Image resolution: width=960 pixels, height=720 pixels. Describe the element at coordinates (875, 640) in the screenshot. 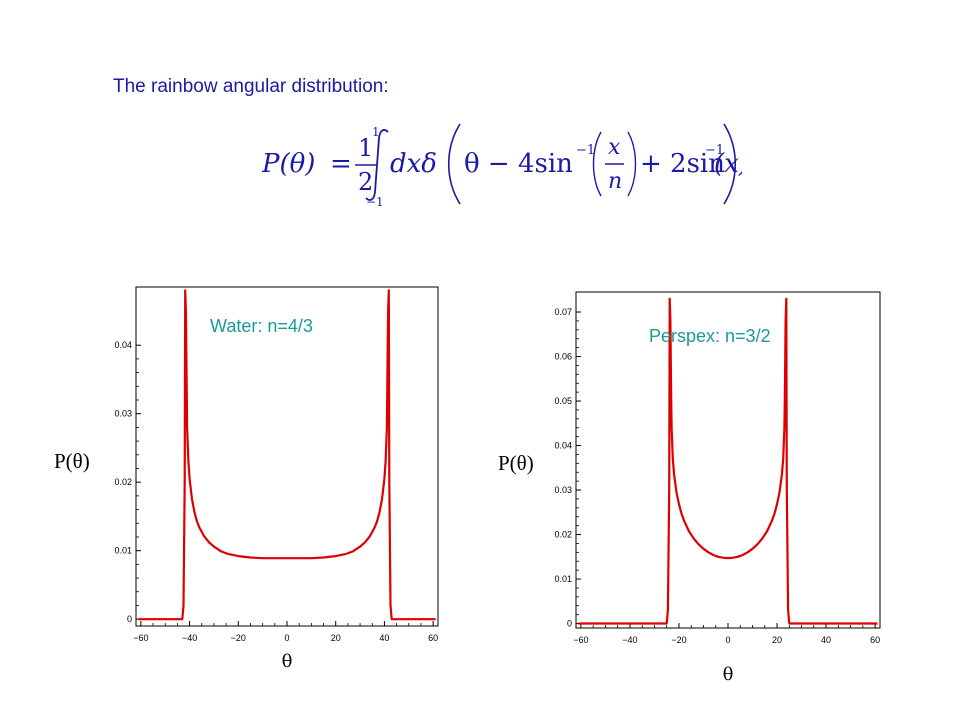

I see `perspex-xtick-label: 60` at that location.